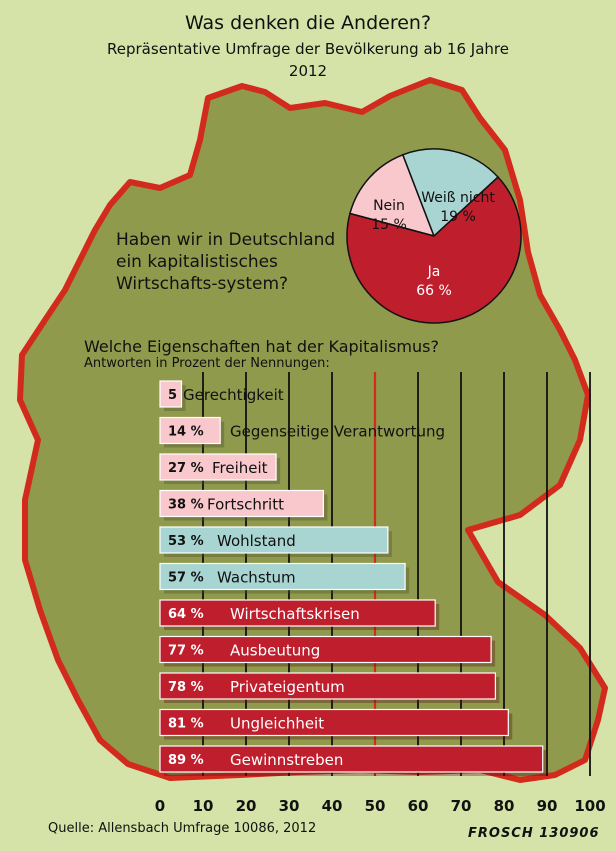 The image size is (616, 851). Describe the element at coordinates (186, 651) in the screenshot. I see `bar-value-label: 77 %` at that location.